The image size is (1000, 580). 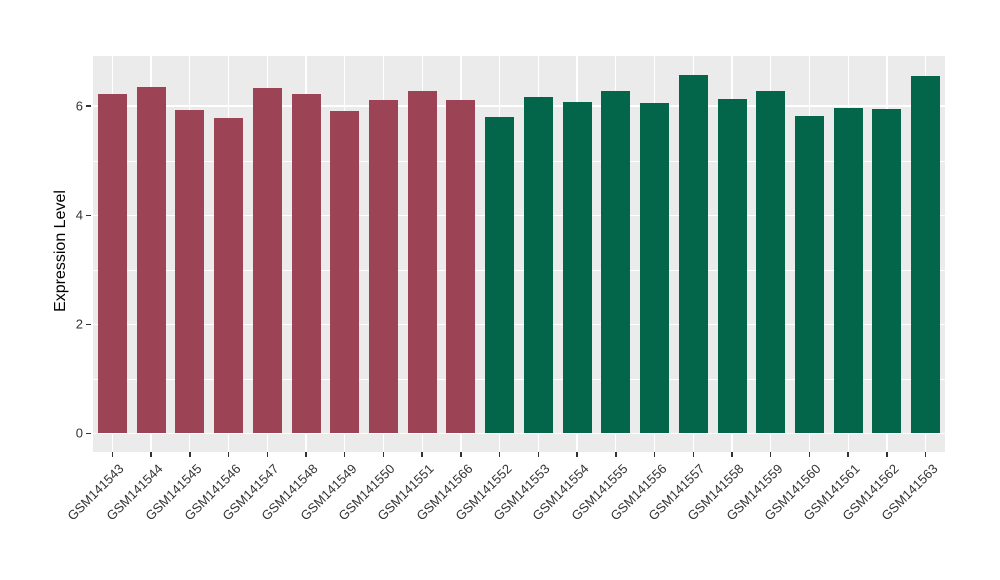 I want to click on y-tick-label: 6, so click(x=79, y=106).